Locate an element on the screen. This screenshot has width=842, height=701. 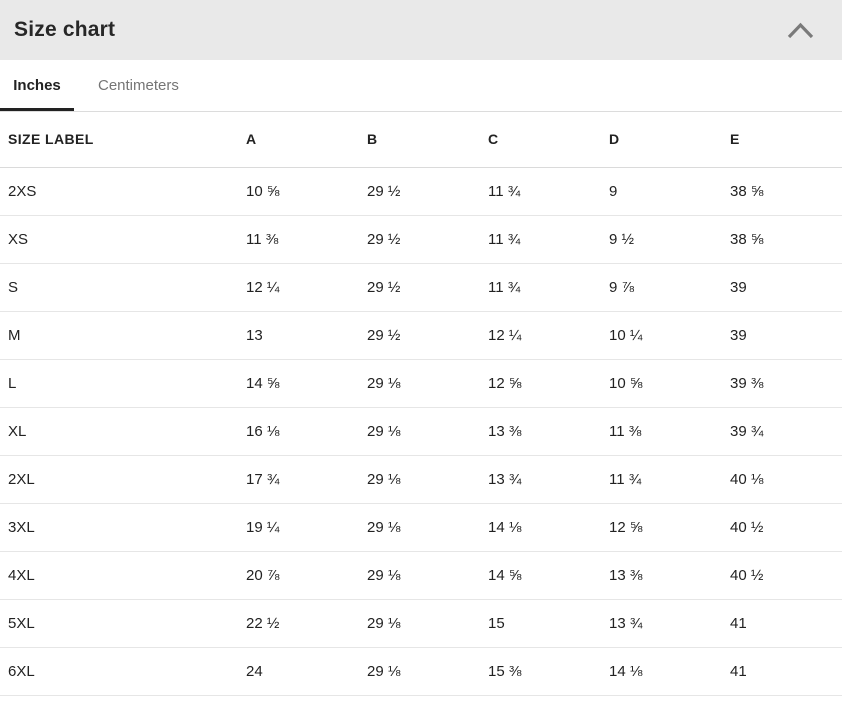
size-label-cell: XS is located at coordinates (119, 239).